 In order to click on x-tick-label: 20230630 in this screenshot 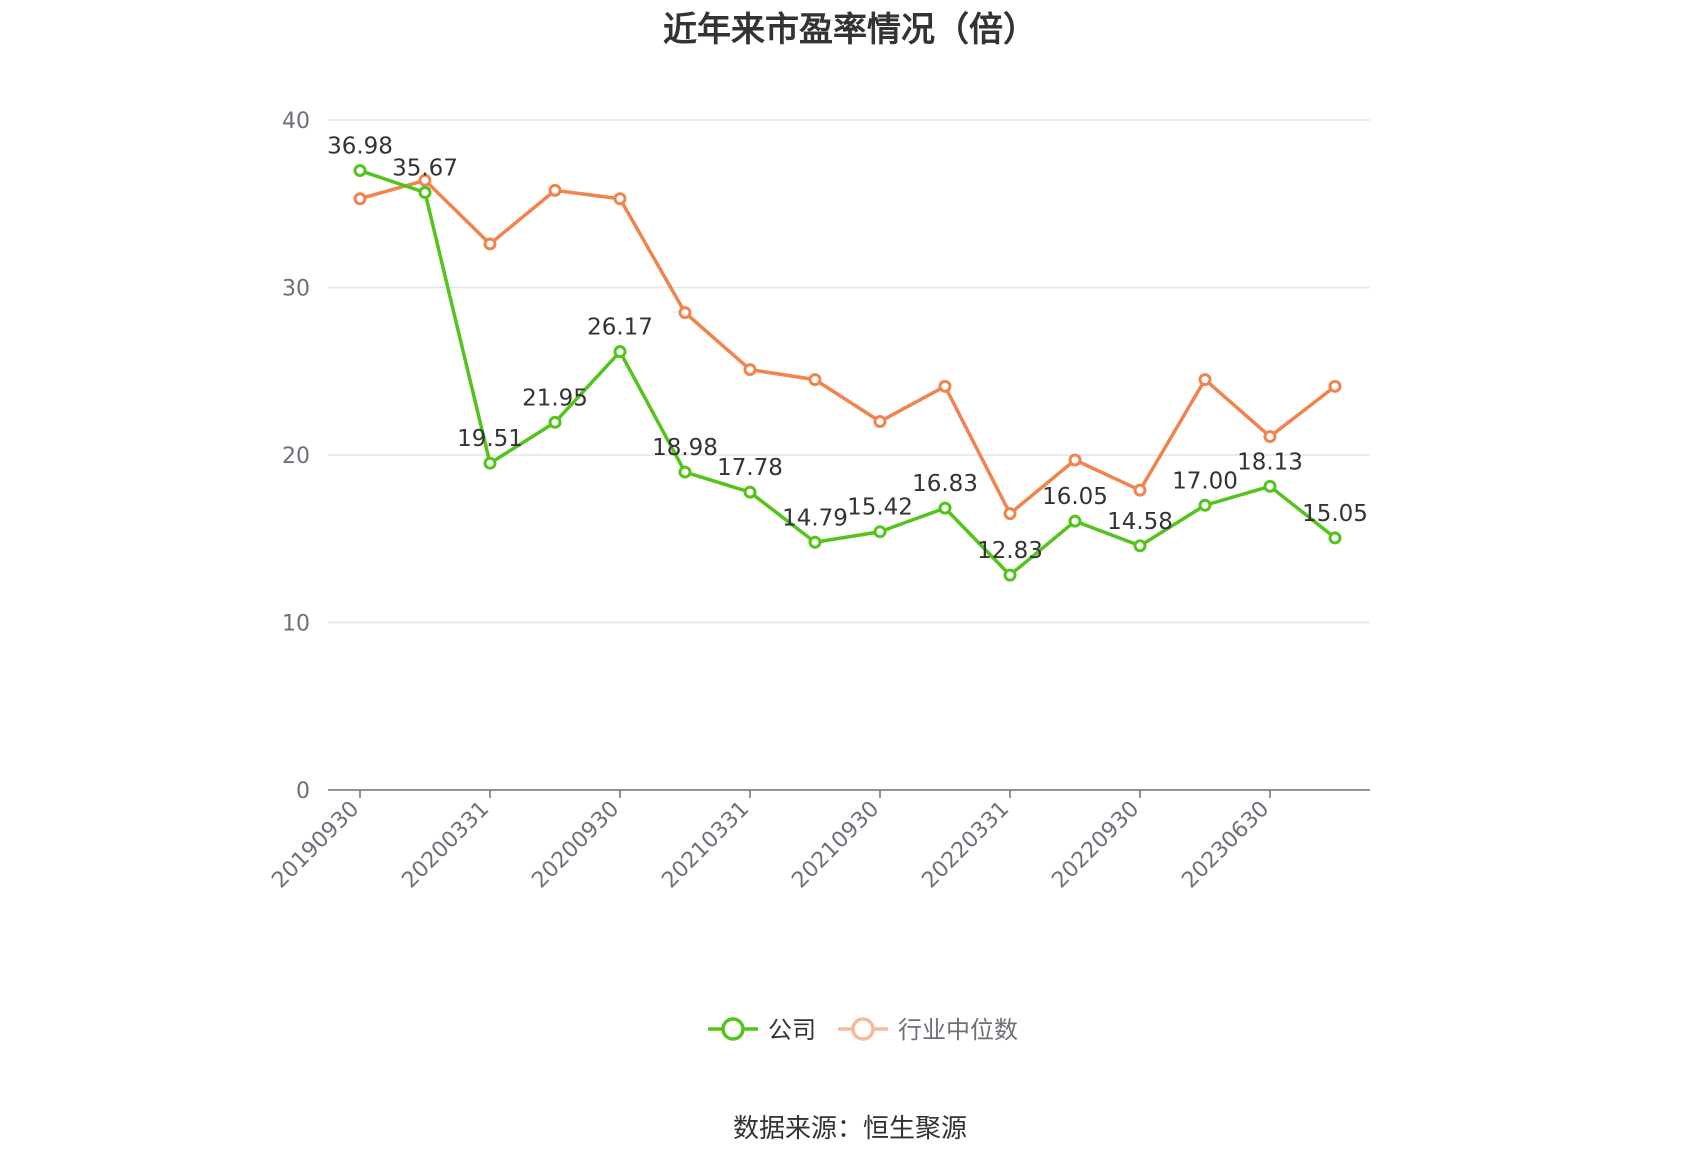, I will do `click(1225, 845)`.